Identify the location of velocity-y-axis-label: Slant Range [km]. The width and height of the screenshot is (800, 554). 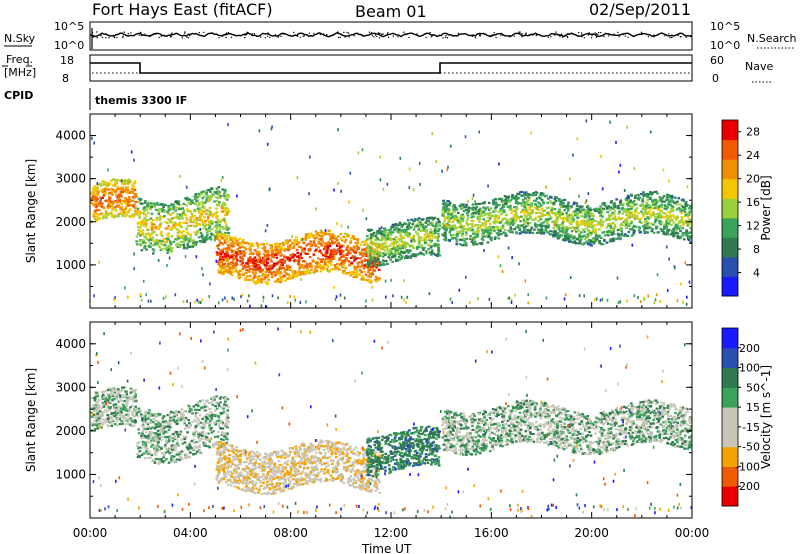
(31, 420).